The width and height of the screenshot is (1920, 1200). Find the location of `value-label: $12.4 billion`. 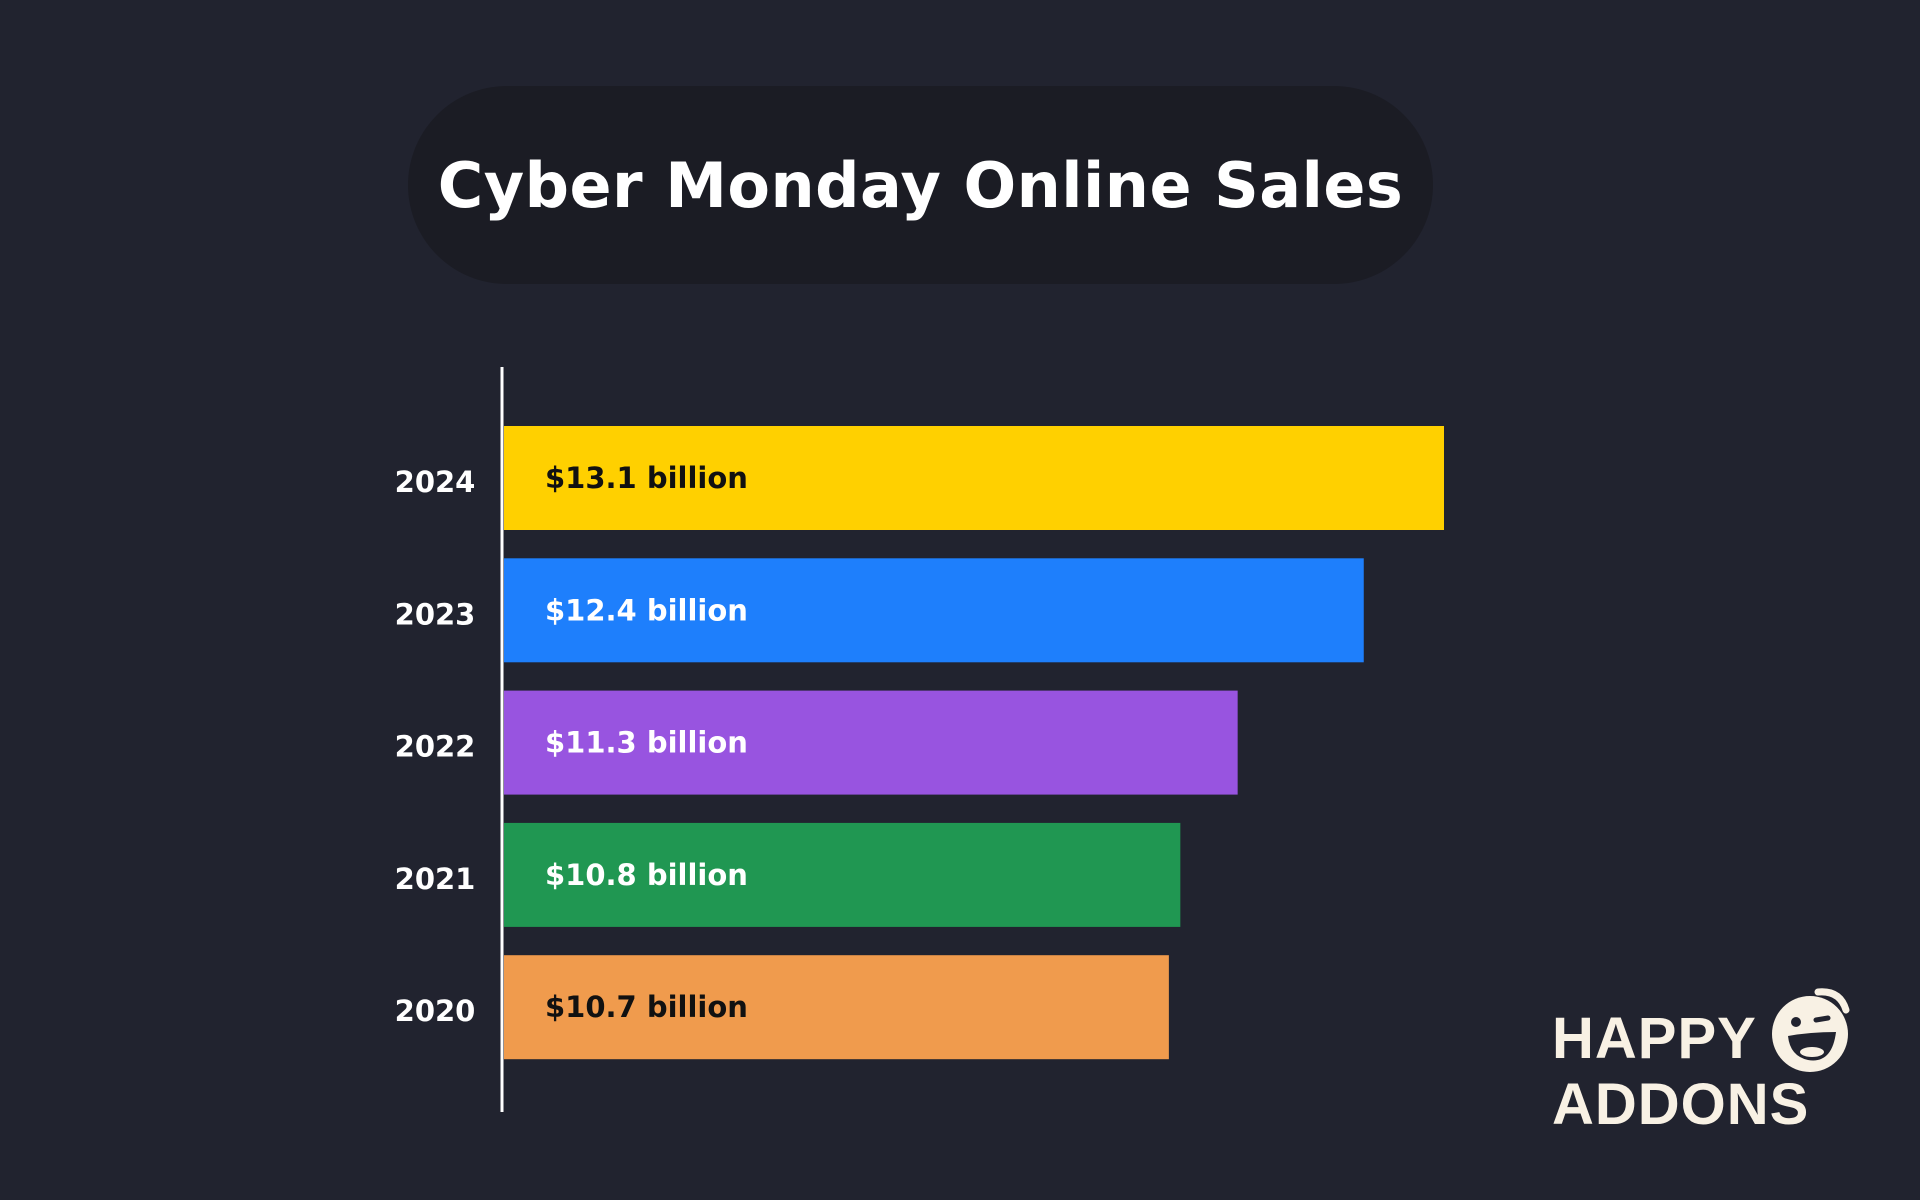

value-label: $12.4 billion is located at coordinates (646, 610).